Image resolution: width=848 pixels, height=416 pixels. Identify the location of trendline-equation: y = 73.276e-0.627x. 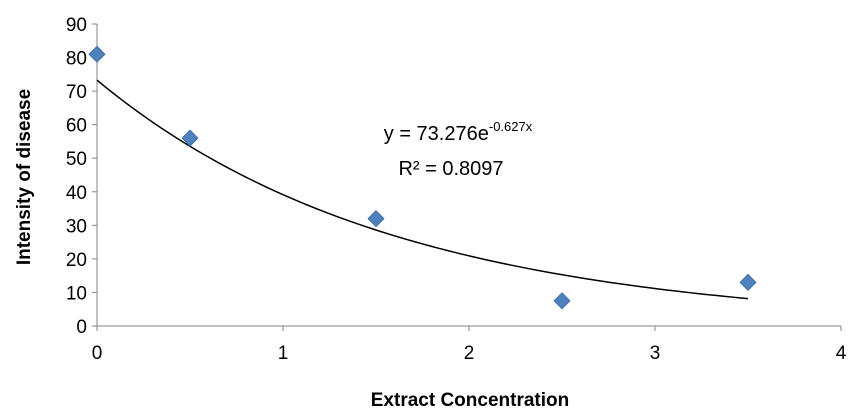
(458, 132).